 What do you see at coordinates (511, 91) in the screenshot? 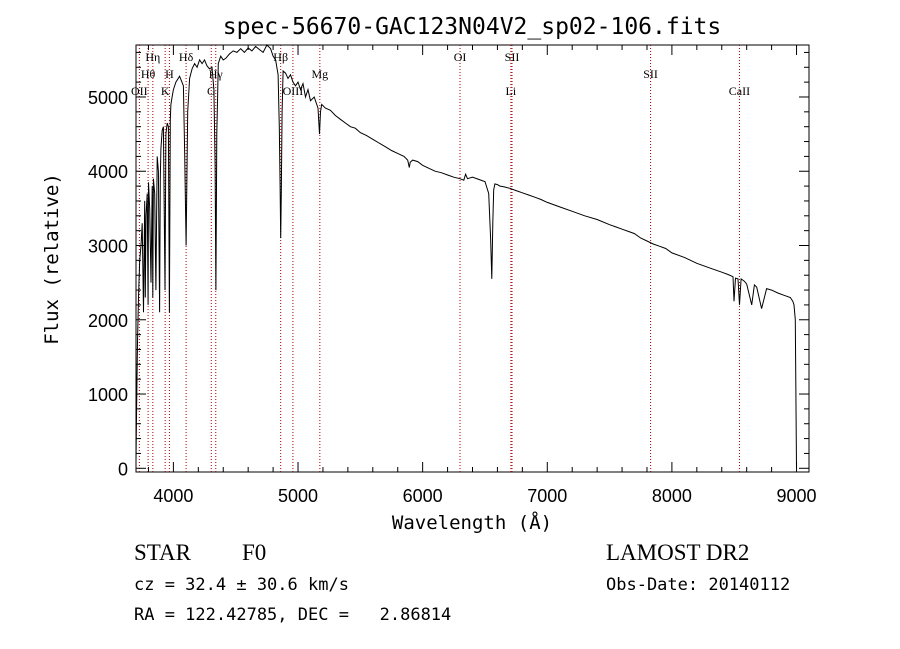
I see `line-marker-label: Li` at bounding box center [511, 91].